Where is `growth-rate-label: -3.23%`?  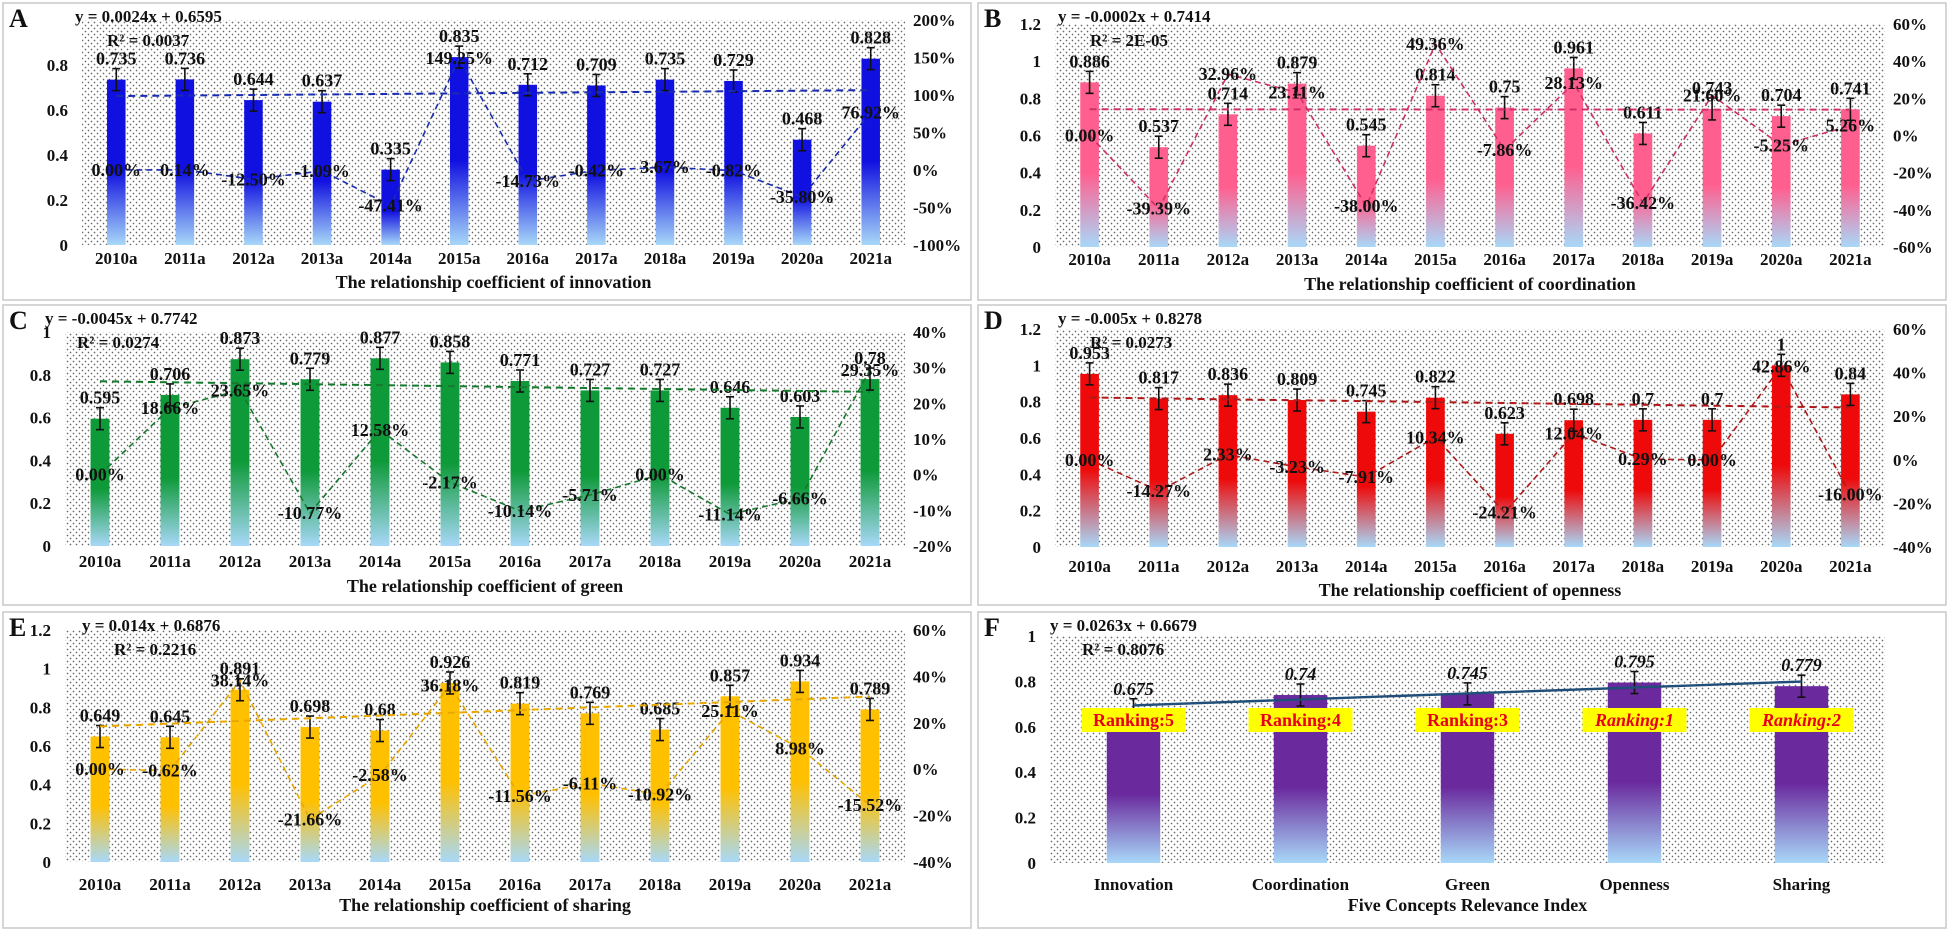 growth-rate-label: -3.23% is located at coordinates (1297, 467).